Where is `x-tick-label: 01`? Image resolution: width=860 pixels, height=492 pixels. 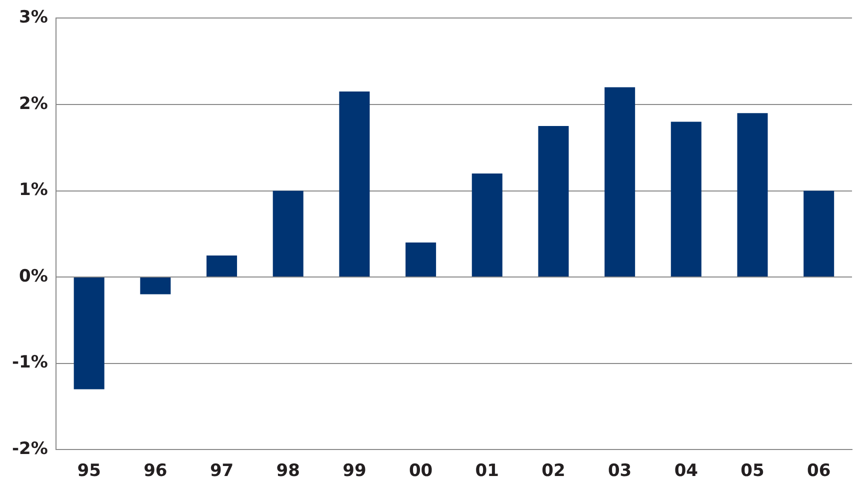 x-tick-label: 01 is located at coordinates (487, 471).